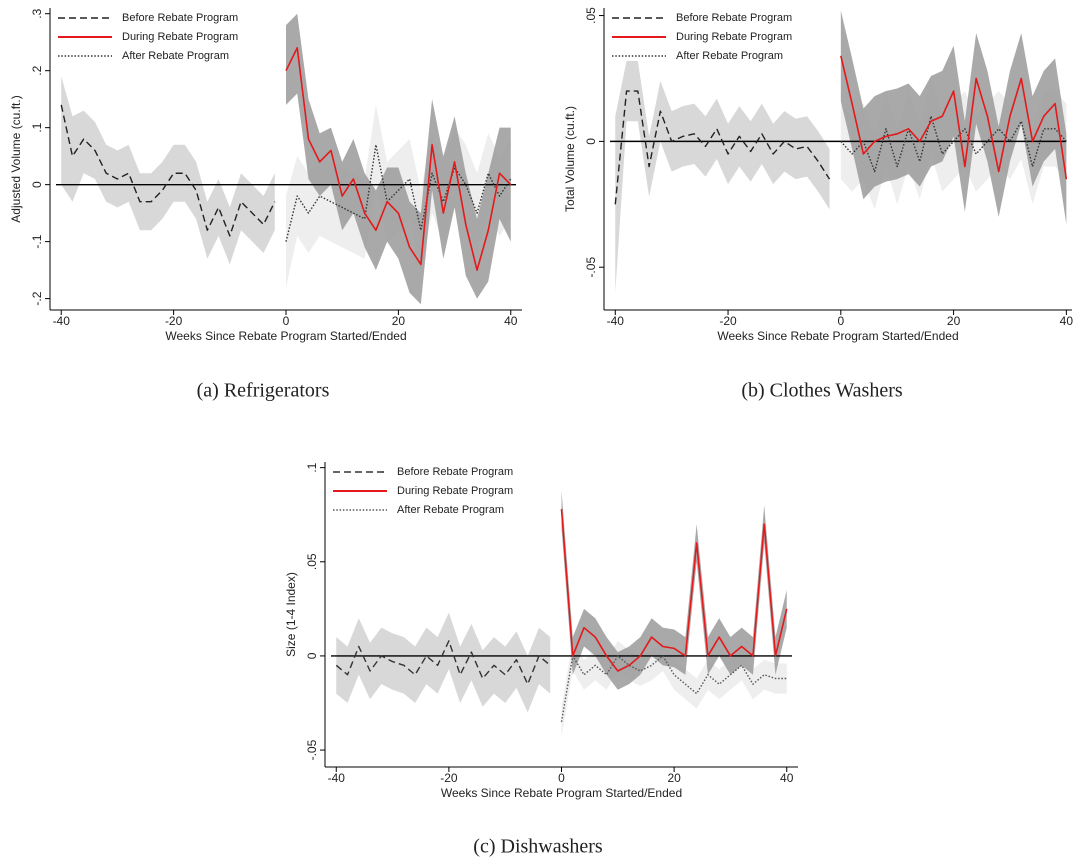 This screenshot has width=1077, height=861. Describe the element at coordinates (37, 241) in the screenshot. I see `y-tick-label: -.1` at that location.